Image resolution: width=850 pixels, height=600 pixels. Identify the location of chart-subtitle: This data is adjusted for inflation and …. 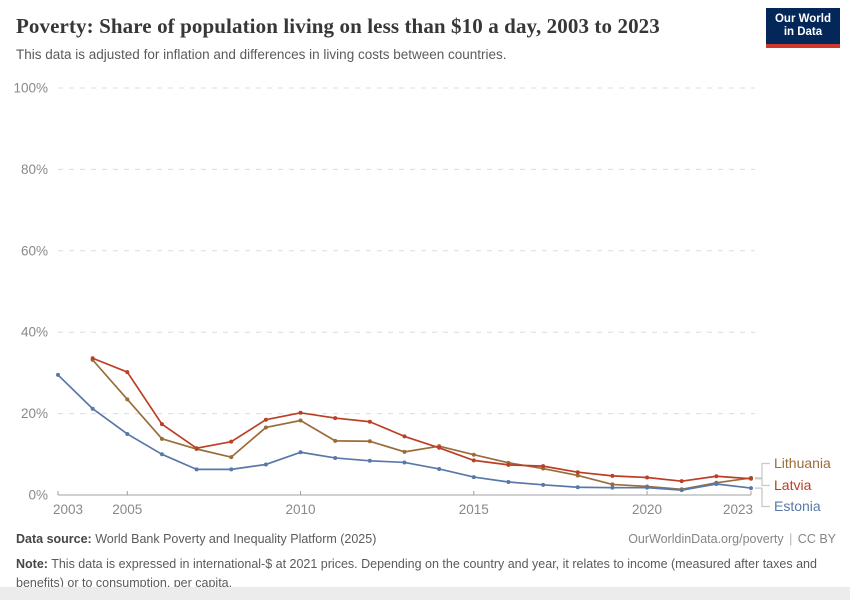
(261, 54).